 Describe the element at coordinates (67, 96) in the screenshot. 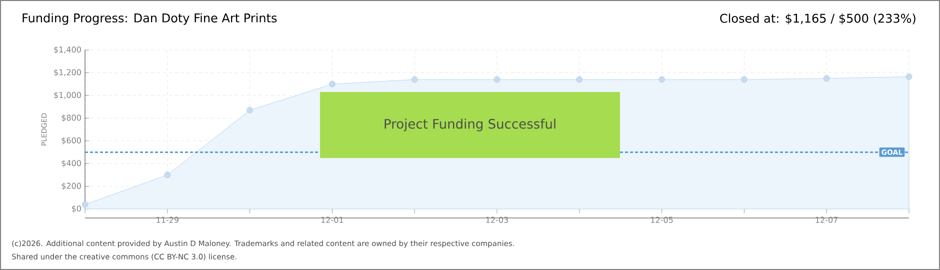

I see `y-tick-label: $1,000` at that location.